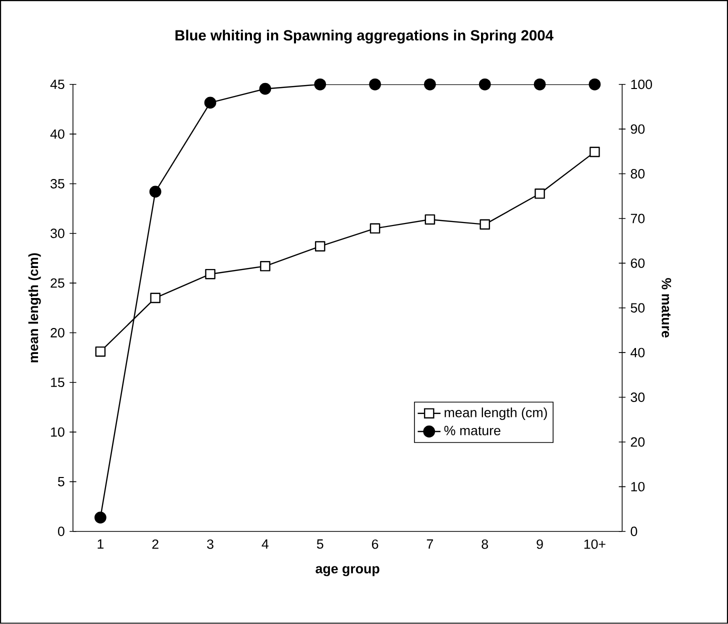 The width and height of the screenshot is (728, 624). I want to click on y2-tick-label: 90, so click(637, 129).